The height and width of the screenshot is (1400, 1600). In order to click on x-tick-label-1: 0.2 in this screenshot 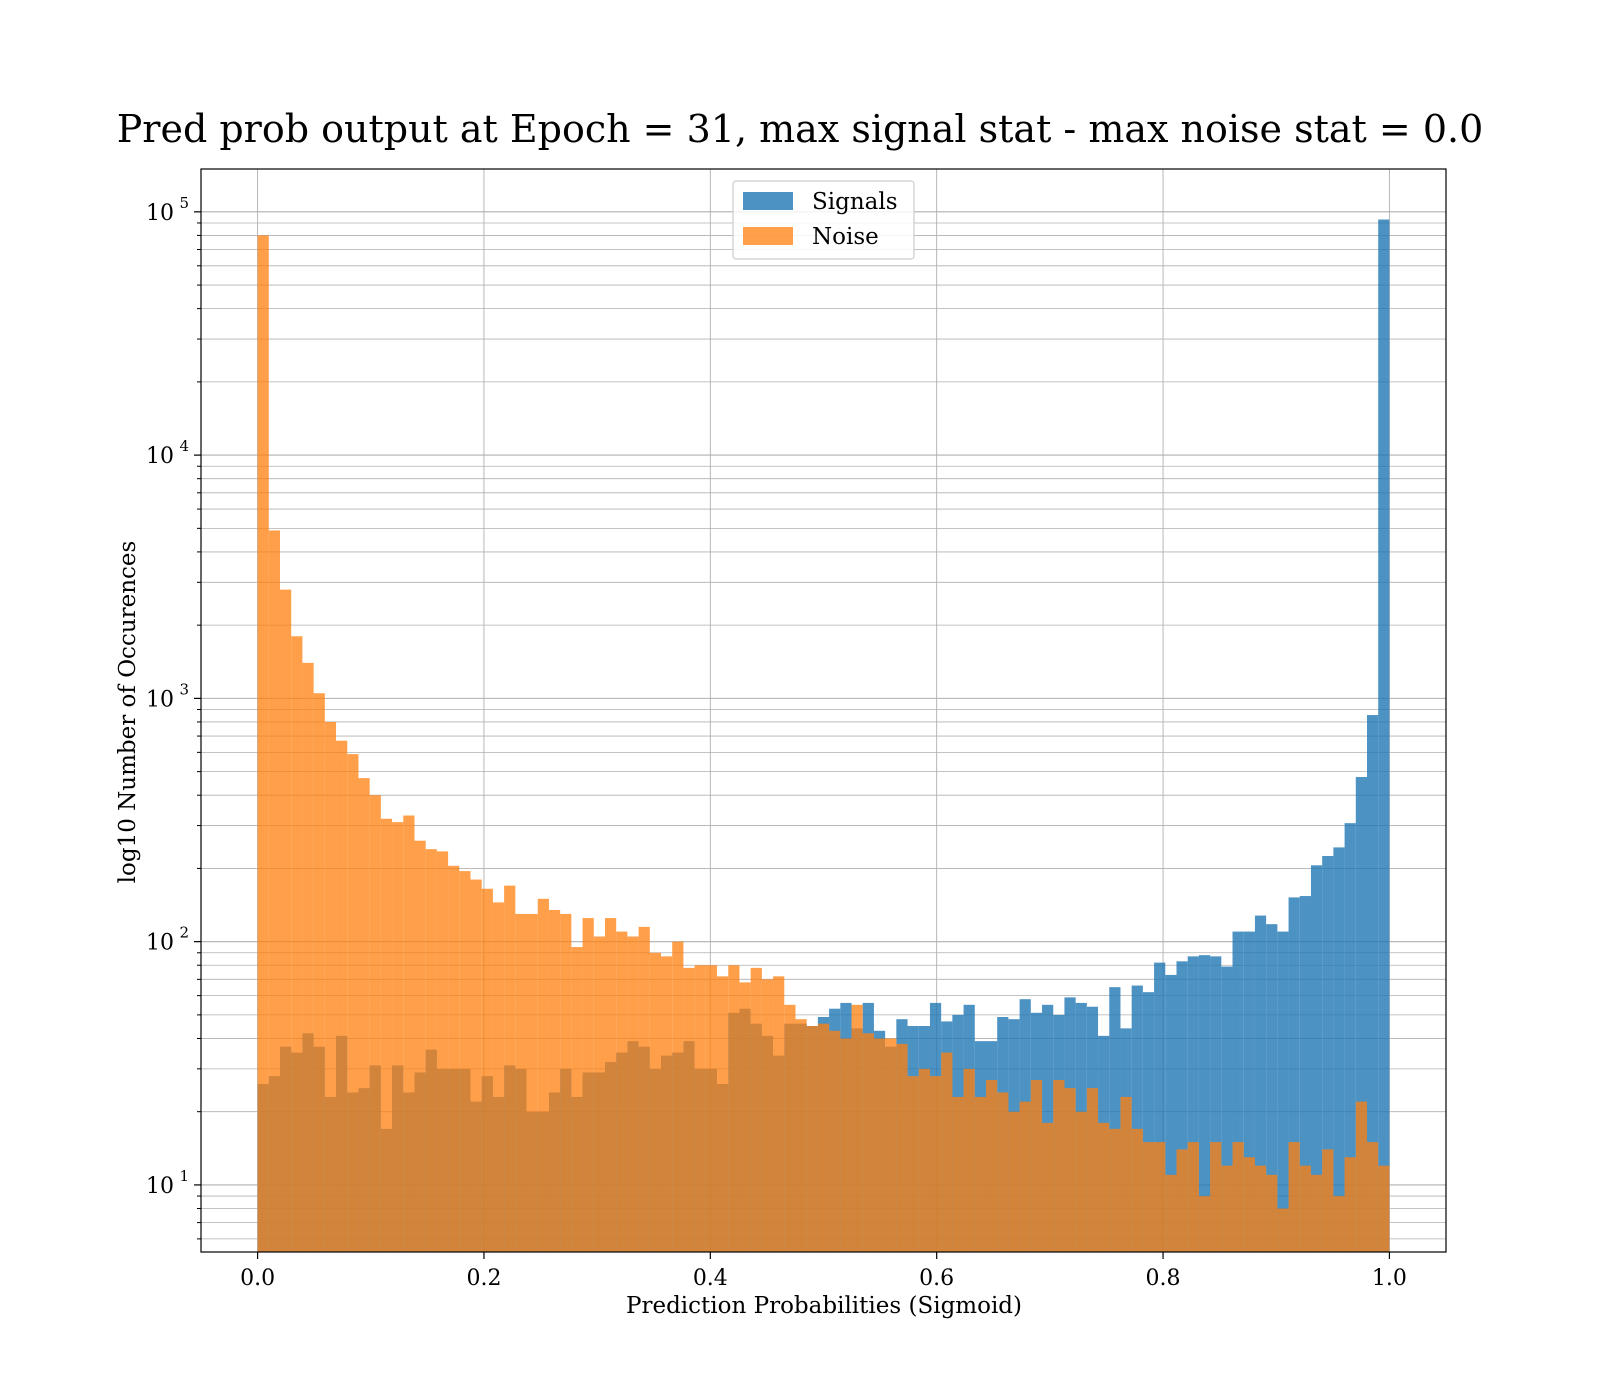, I will do `click(483, 1278)`.